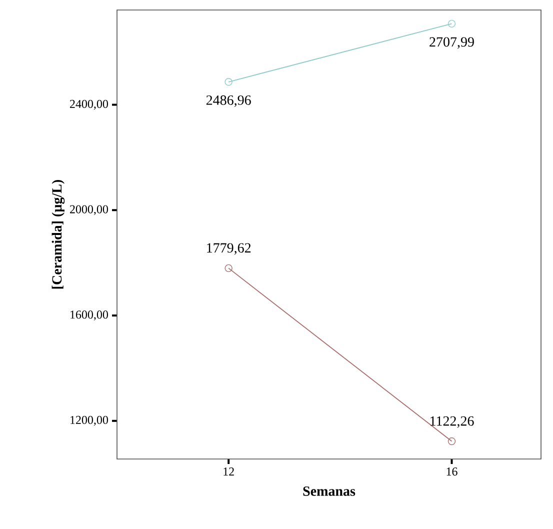 This screenshot has height=529, width=553. I want to click on y-tick-label: 2000,00, so click(89, 210).